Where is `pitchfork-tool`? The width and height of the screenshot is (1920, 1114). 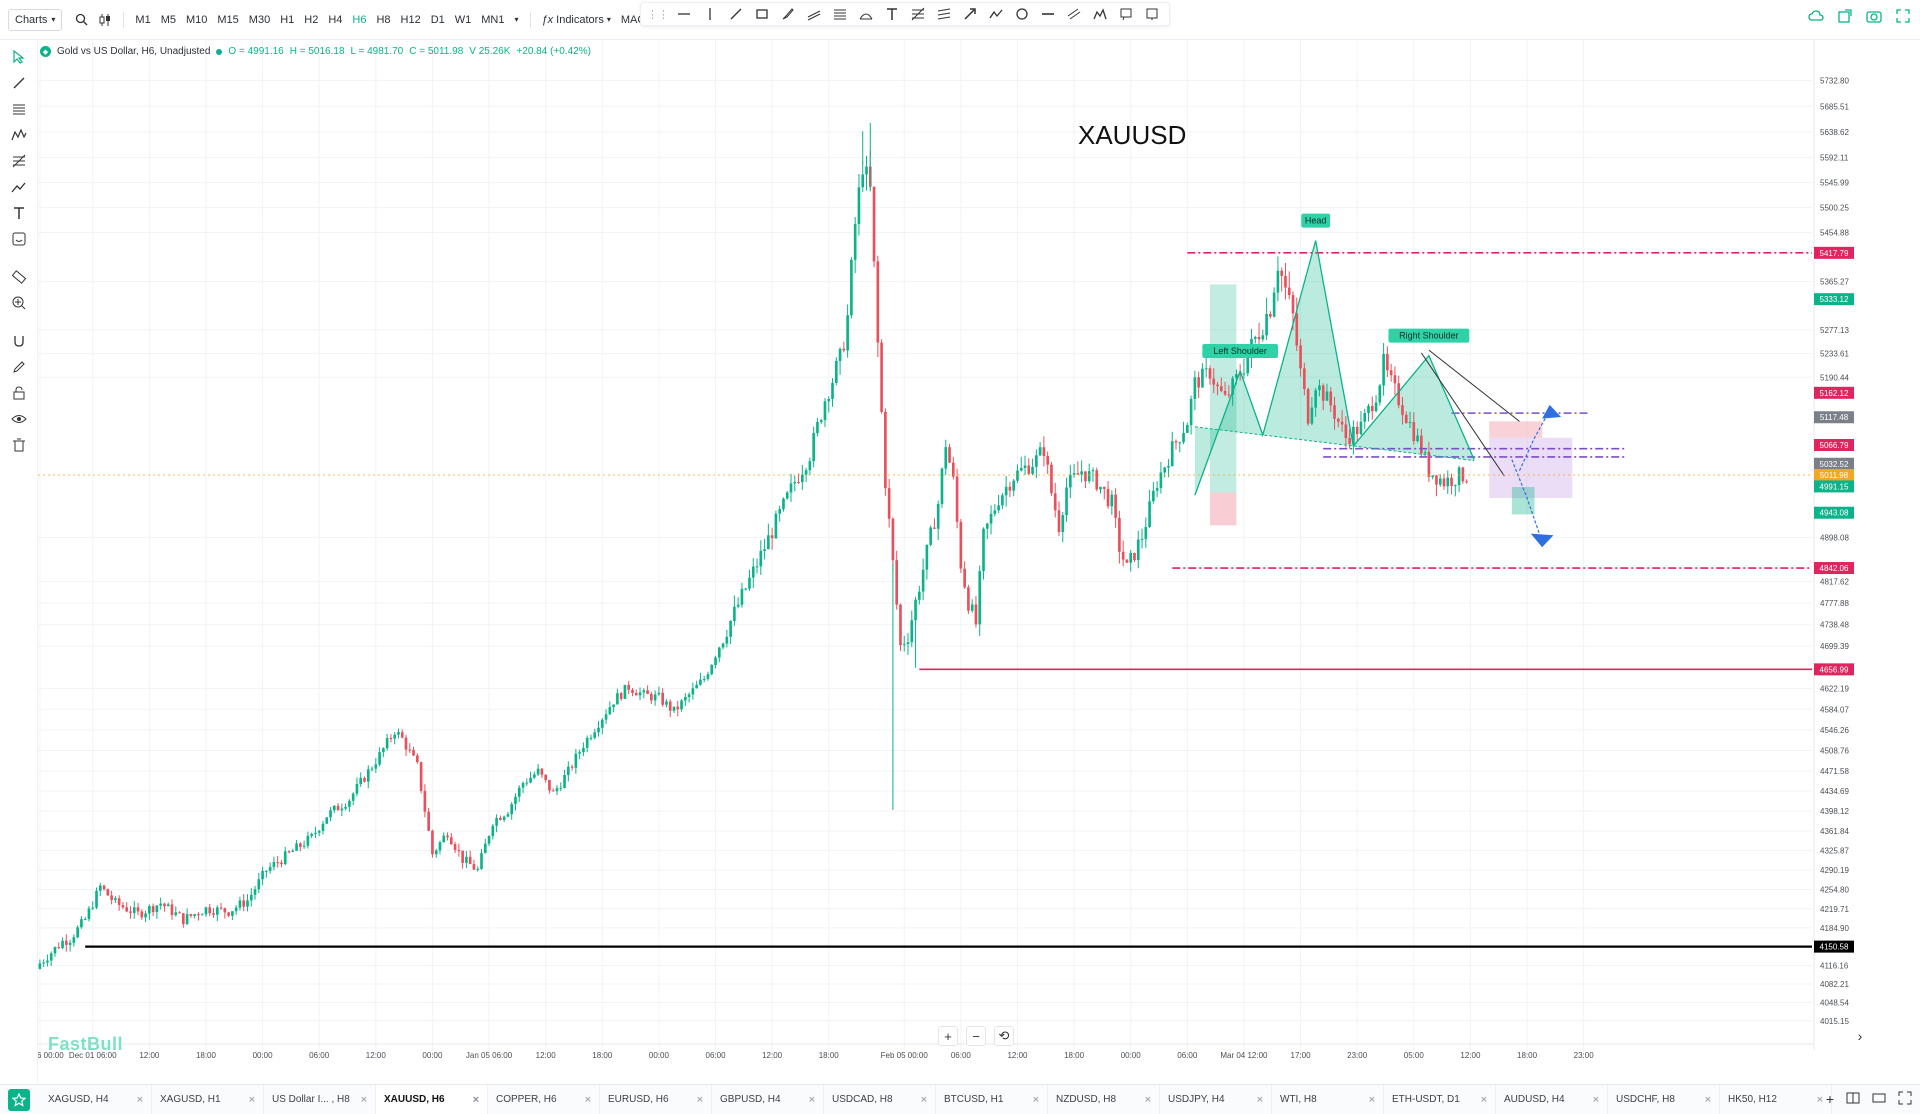 pitchfork-tool is located at coordinates (944, 14).